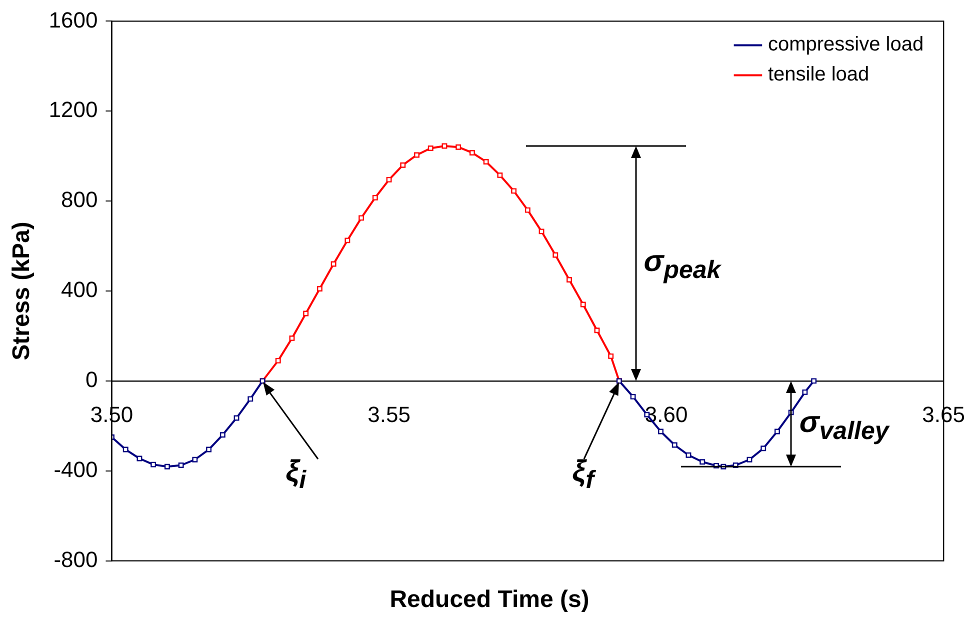  Describe the element at coordinates (296, 474) in the screenshot. I see `annotation: ξ$_{i}$` at that location.